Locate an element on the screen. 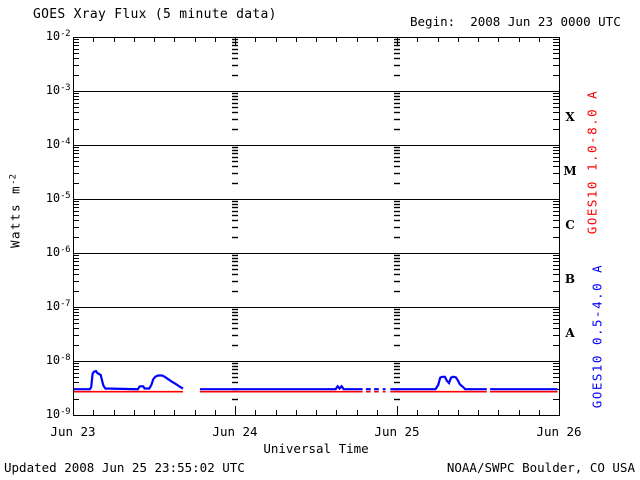 The height and width of the screenshot is (480, 640). updated-timestamp: Updated 2008 Jun 25 23:55:02 UTC is located at coordinates (124, 467).